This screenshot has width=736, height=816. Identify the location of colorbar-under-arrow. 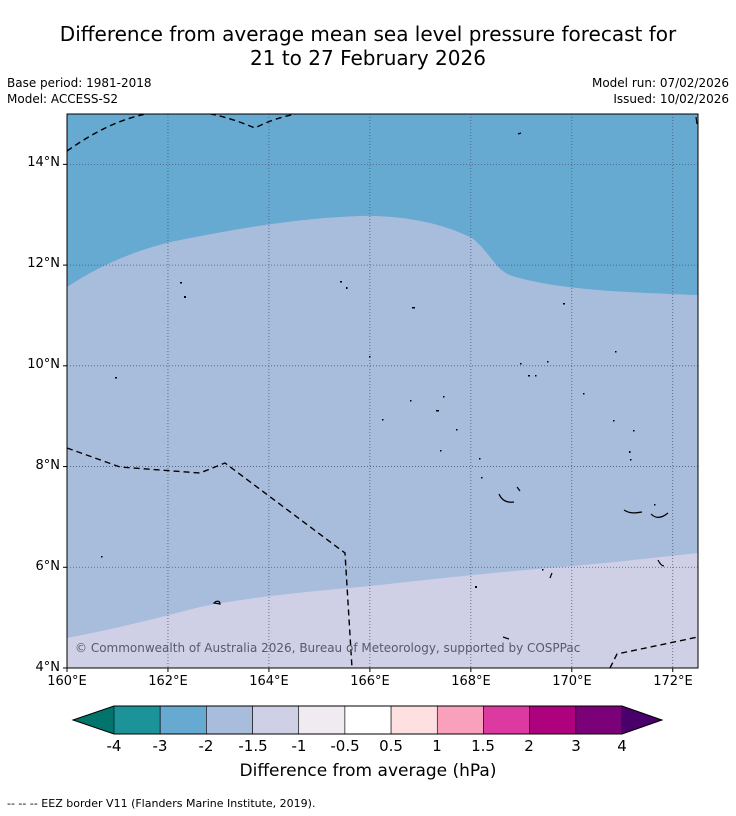
(93, 720).